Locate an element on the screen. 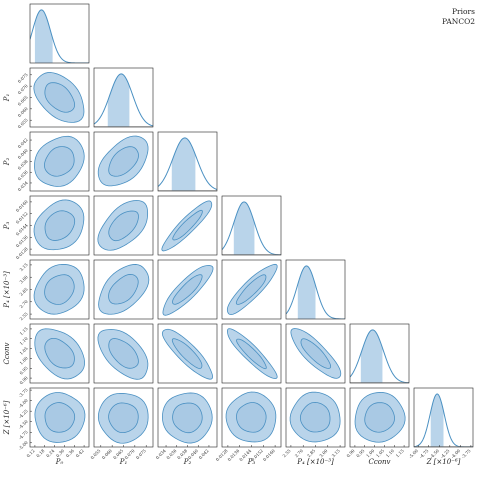 The image size is (479, 479). contour-inner-P4-P3 is located at coordinates (251, 289).